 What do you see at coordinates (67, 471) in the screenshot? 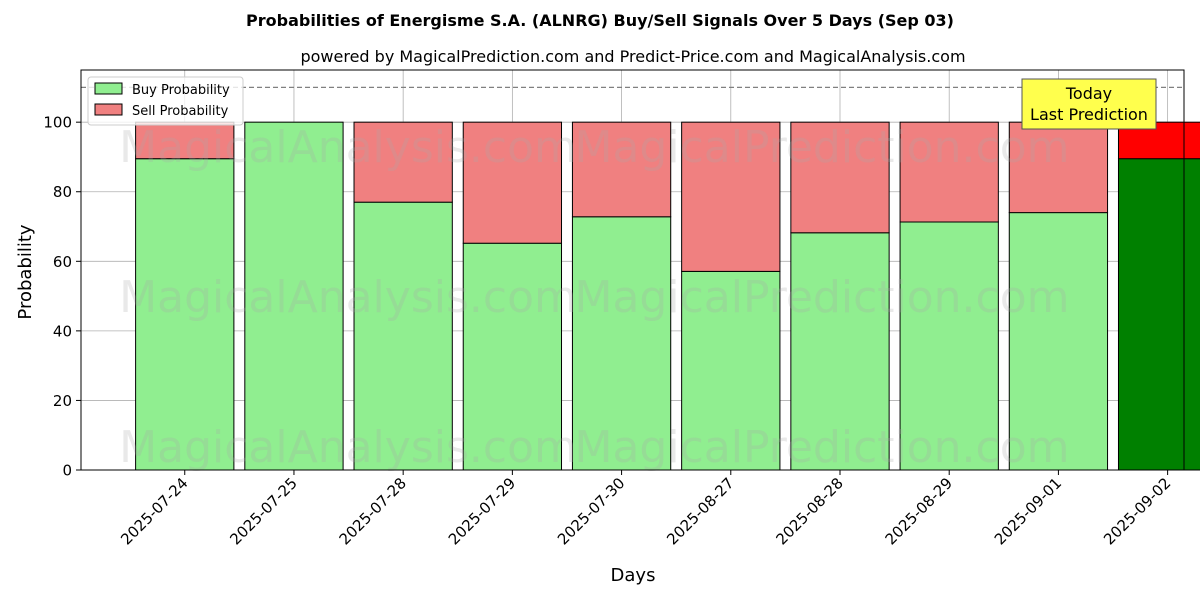
I see `y-tick-label-0: 0` at bounding box center [67, 471].